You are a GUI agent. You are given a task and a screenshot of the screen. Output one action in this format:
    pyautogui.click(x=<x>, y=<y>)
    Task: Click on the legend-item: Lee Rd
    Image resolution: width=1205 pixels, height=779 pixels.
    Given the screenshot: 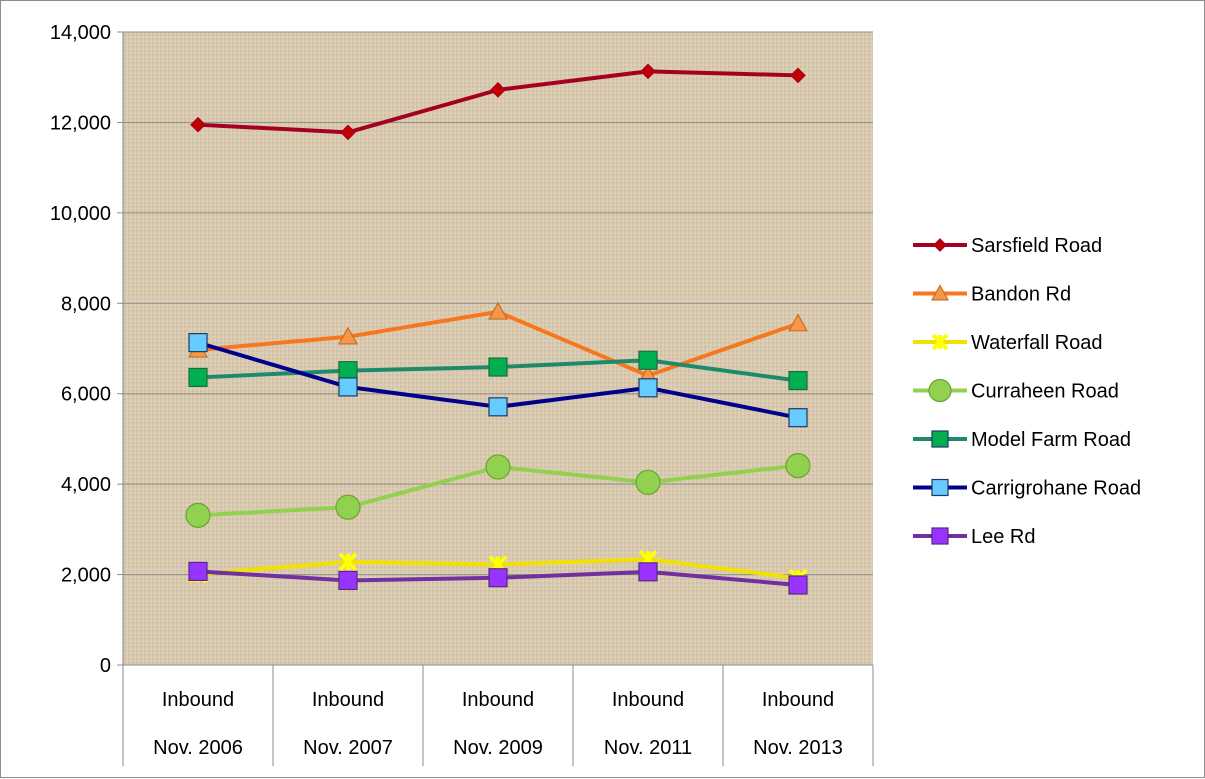 What is the action you would take?
    pyautogui.click(x=974, y=537)
    